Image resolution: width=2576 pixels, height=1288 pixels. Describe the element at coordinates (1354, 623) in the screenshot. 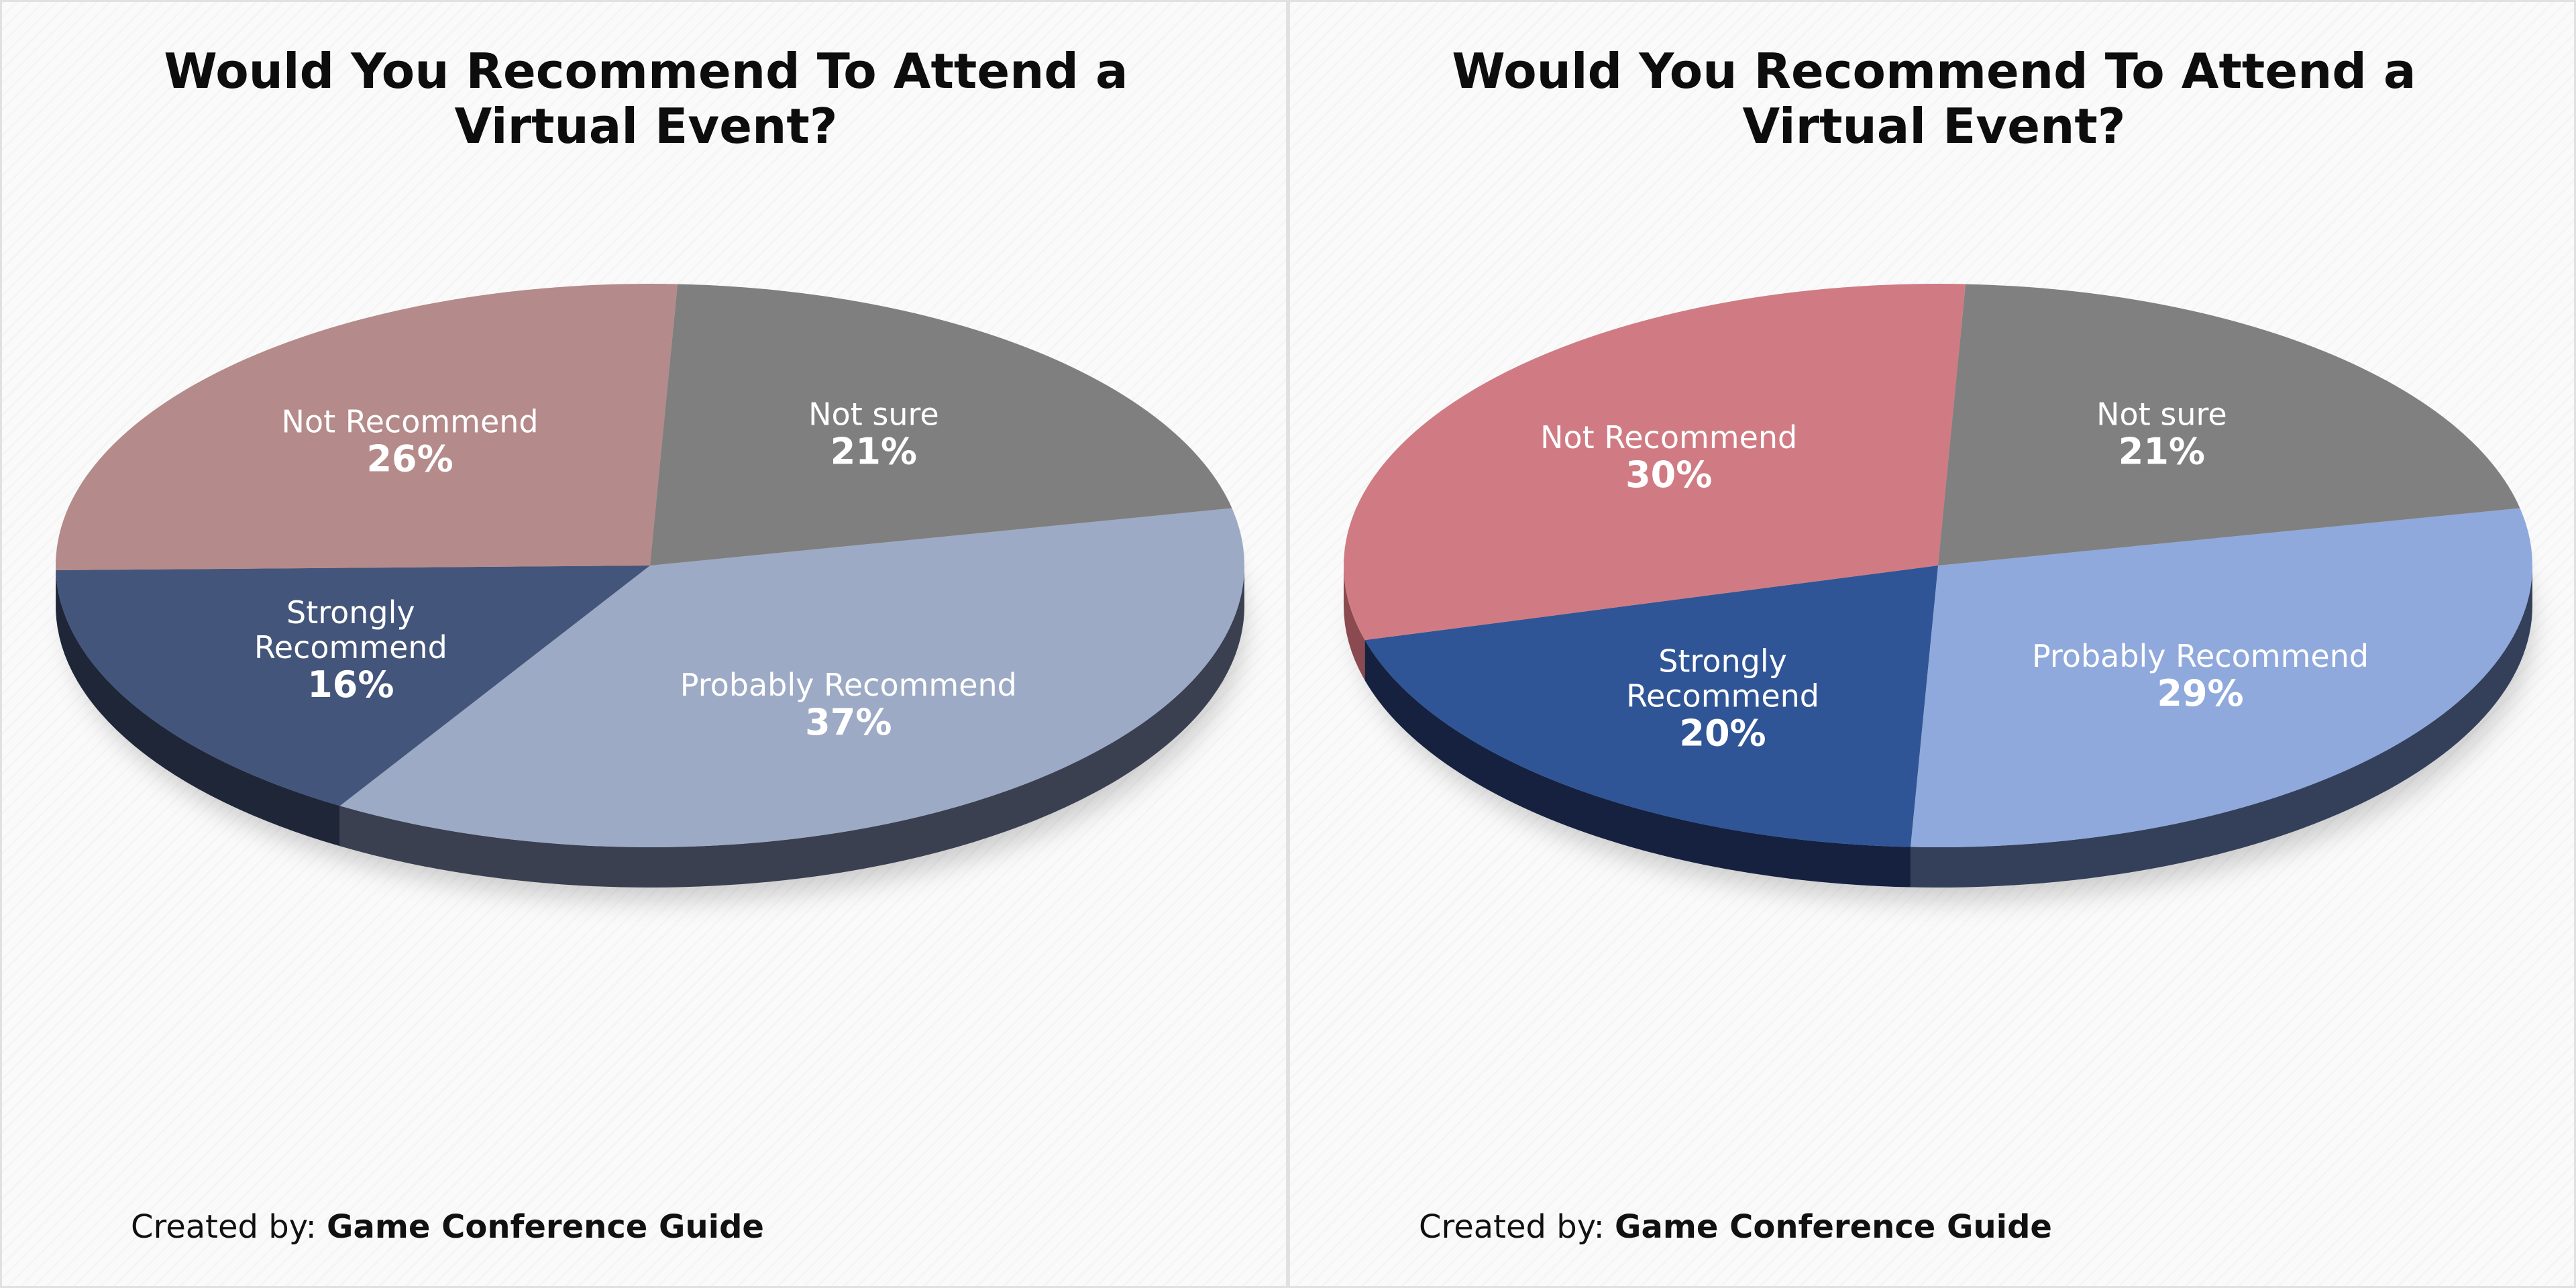

I see `pie-side-not-recommend` at that location.